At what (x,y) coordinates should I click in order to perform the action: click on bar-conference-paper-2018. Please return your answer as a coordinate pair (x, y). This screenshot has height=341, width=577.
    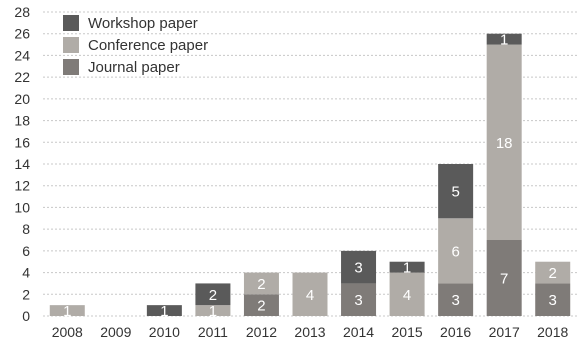
    Looking at the image, I should click on (553, 272).